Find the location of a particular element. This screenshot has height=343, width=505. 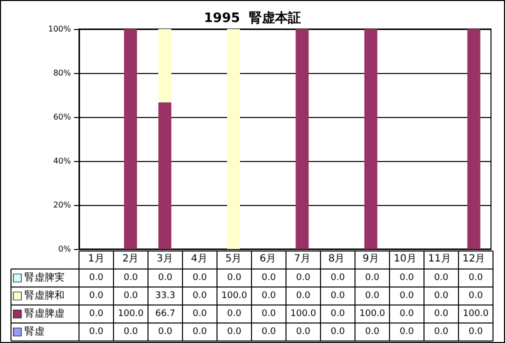

x-tick-label: 9月 is located at coordinates (371, 259).